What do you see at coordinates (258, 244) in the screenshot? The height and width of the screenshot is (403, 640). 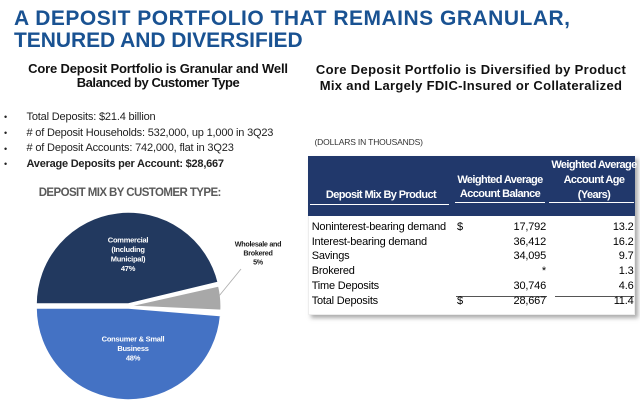 I see `svg-text: Wholesale and` at bounding box center [258, 244].